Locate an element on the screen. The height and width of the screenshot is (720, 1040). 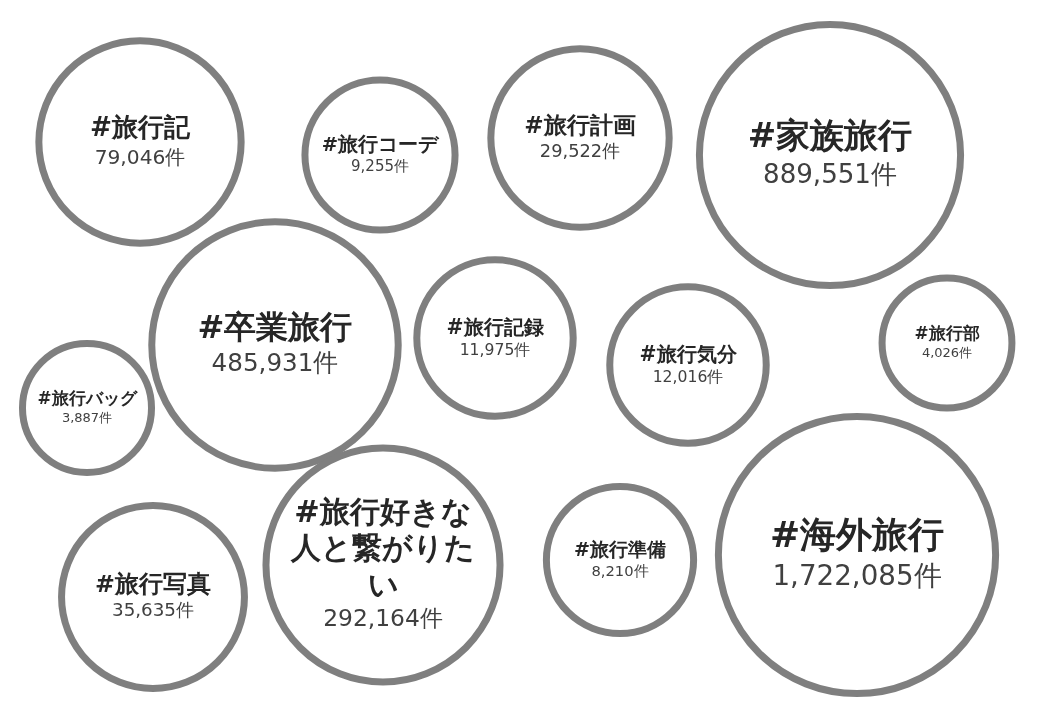
data-label: 292,164件 is located at coordinates (383, 618).